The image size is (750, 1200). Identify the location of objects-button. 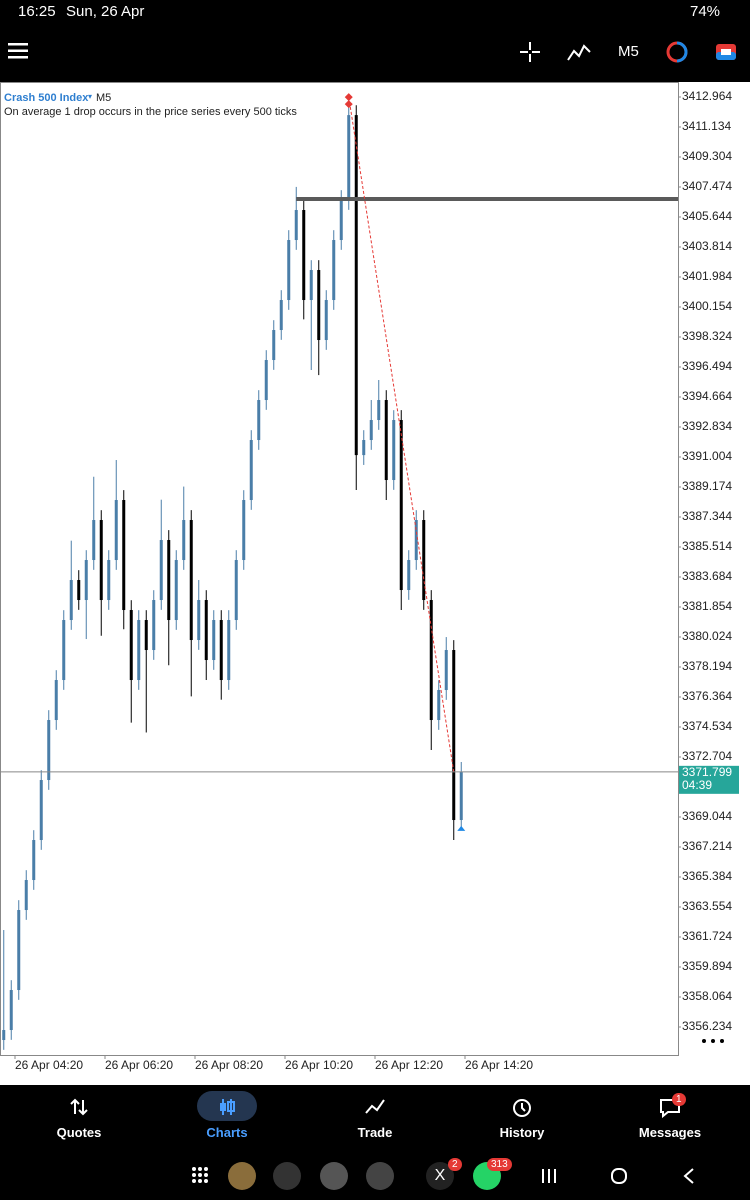
(677, 52).